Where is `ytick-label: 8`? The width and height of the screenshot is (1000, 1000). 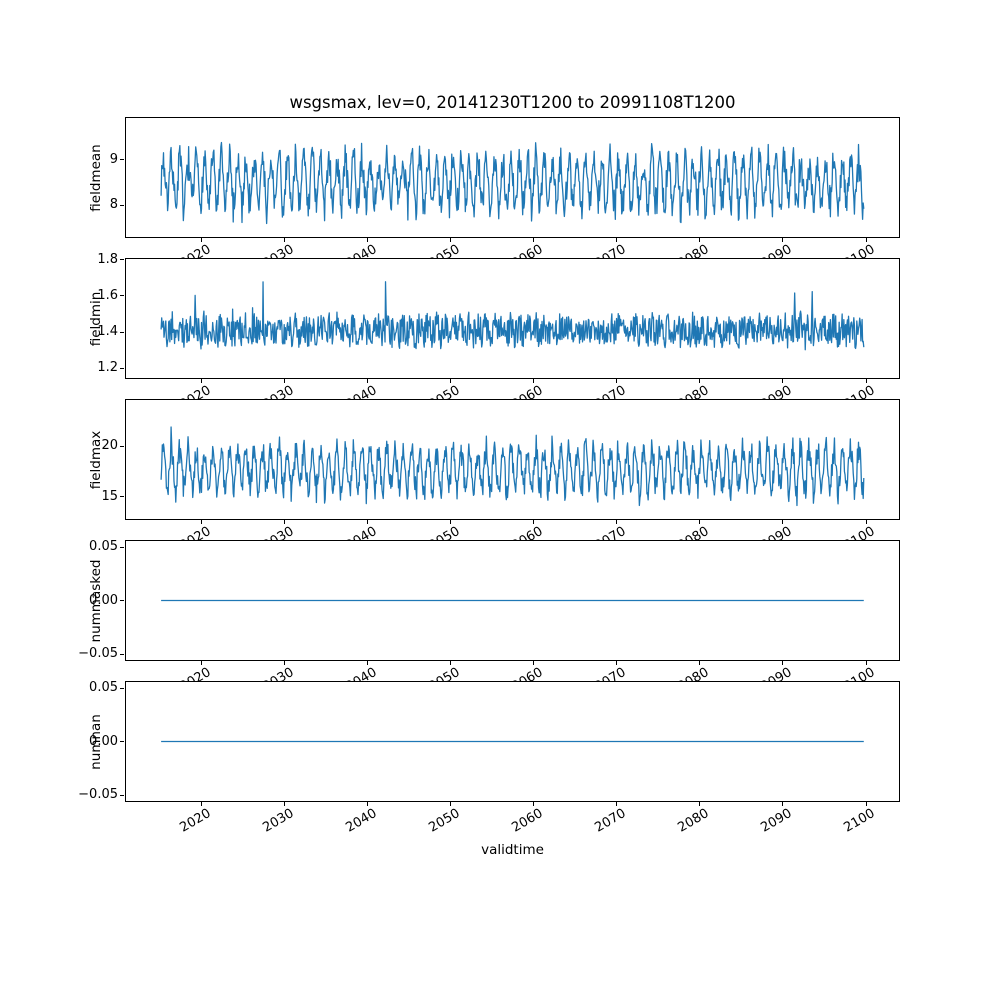 ytick-label: 8 is located at coordinates (113, 205).